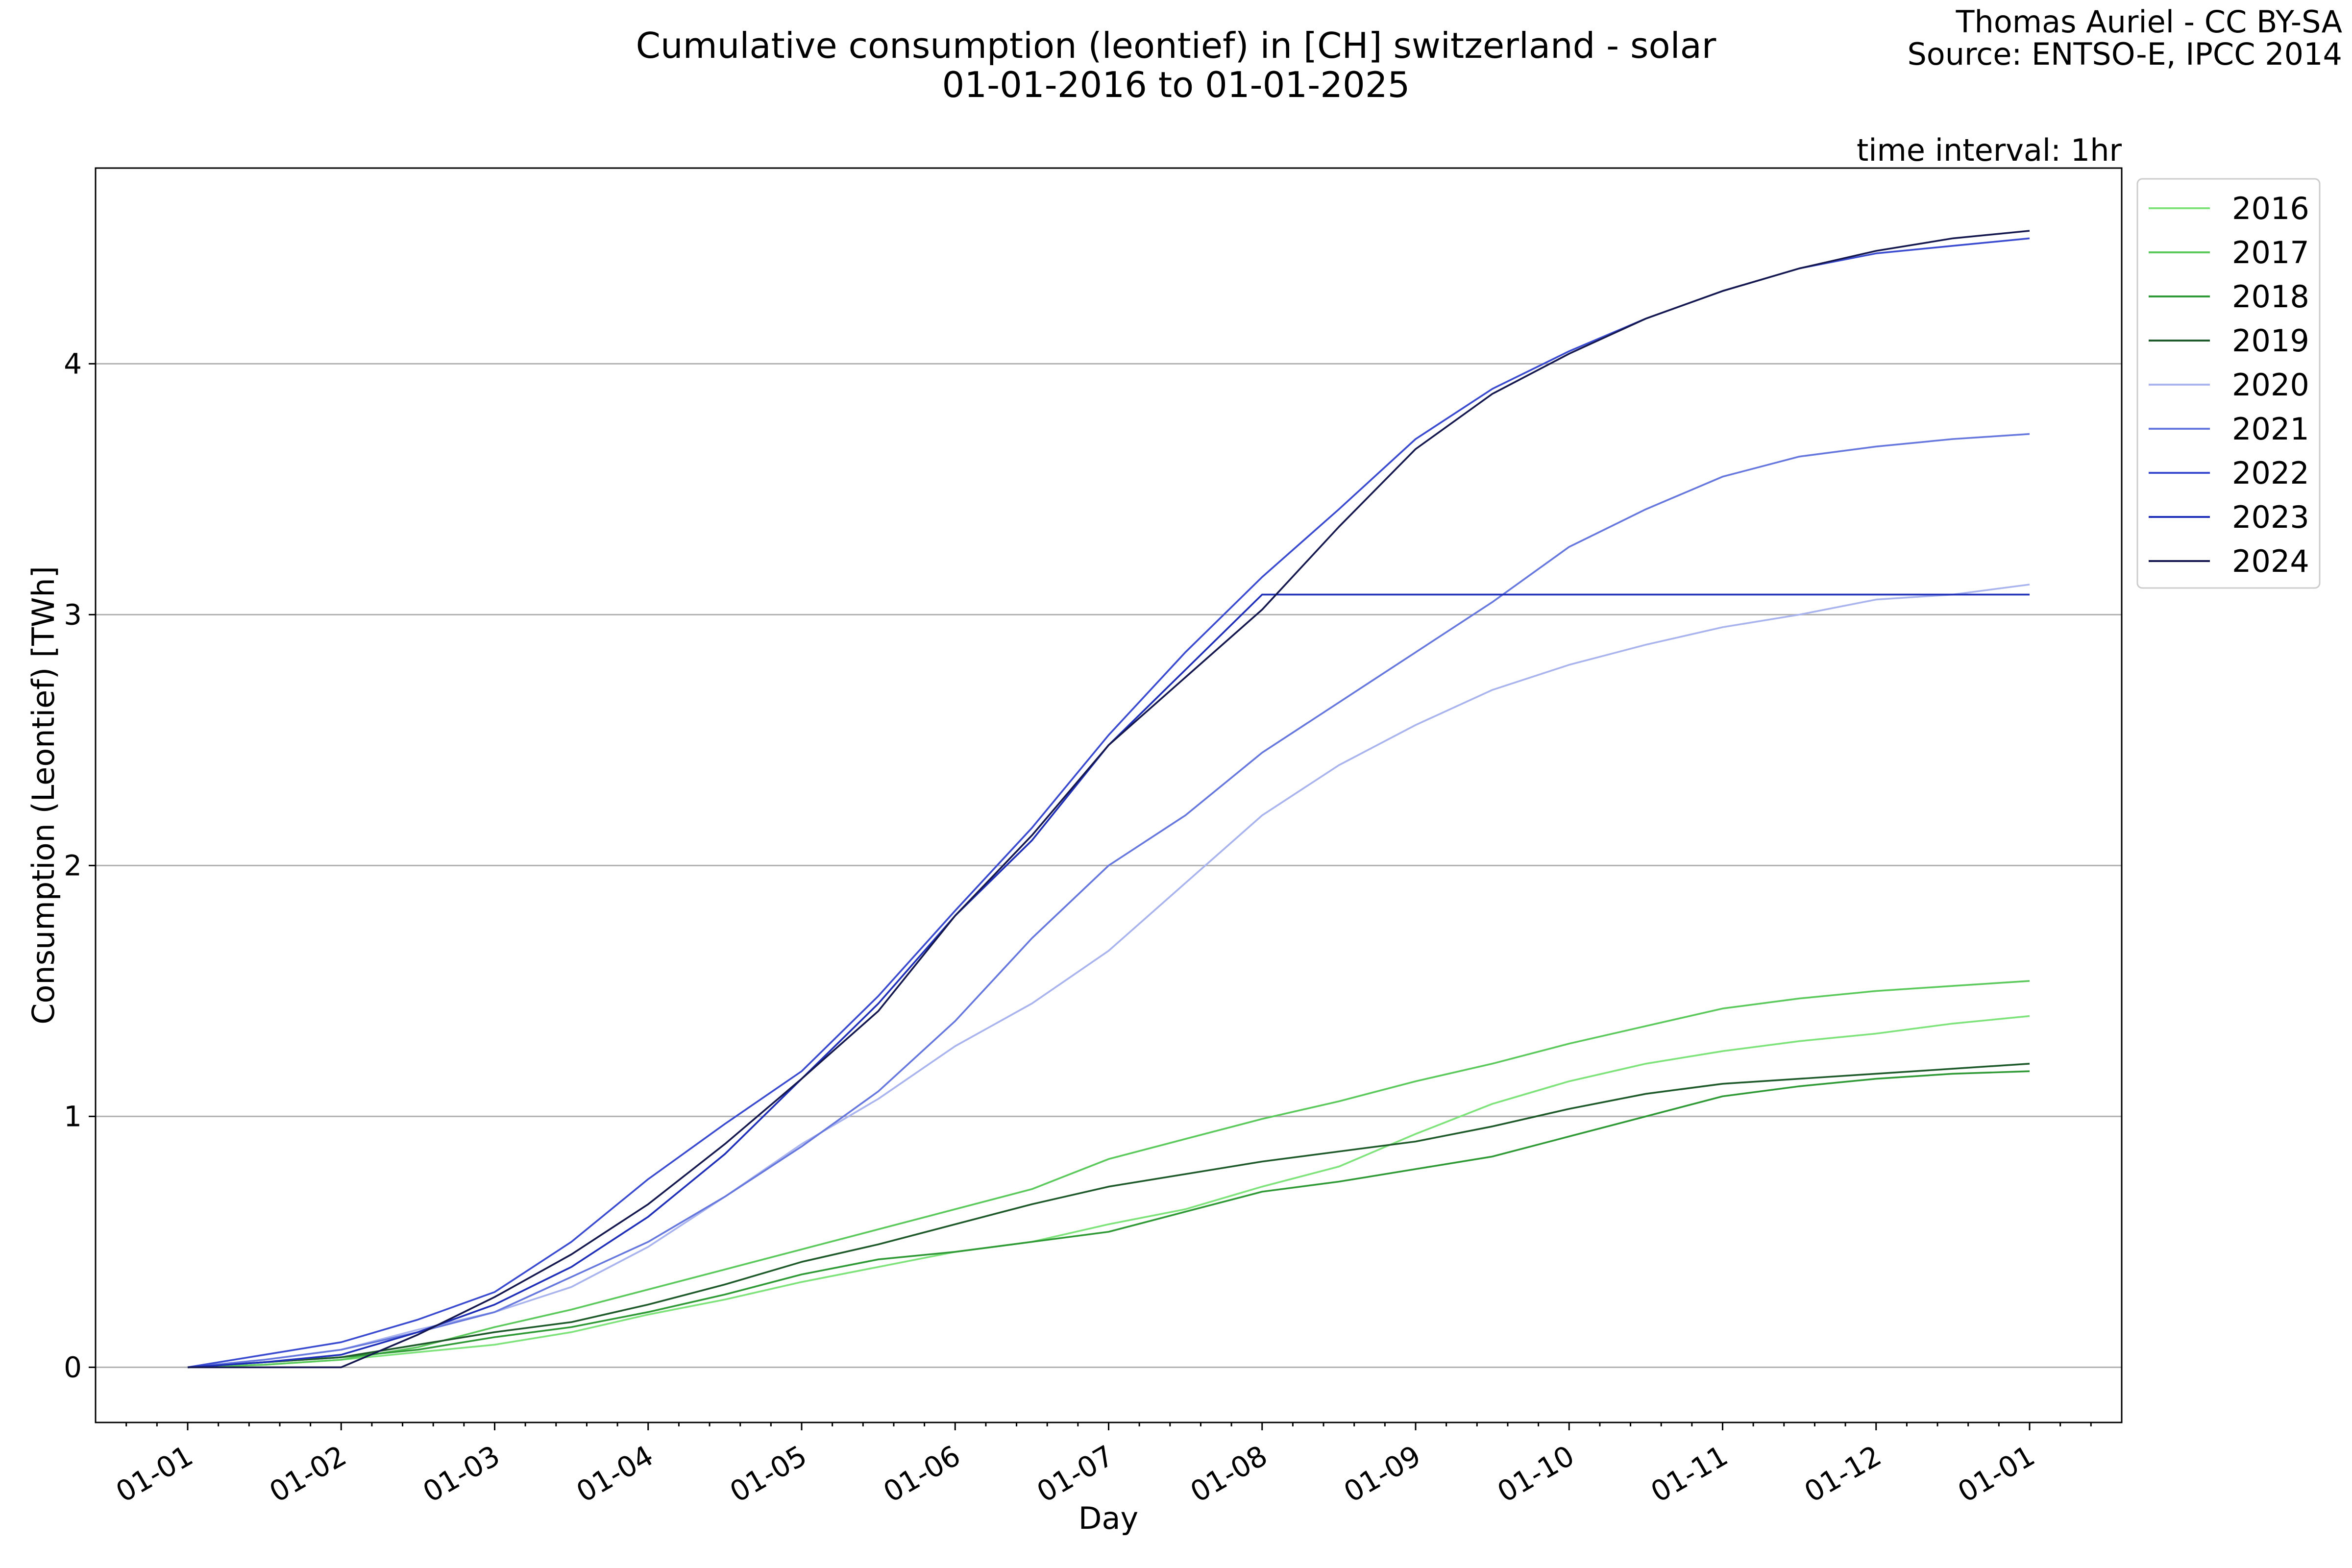 The width and height of the screenshot is (2352, 1568). Describe the element at coordinates (922, 1474) in the screenshot. I see `x-tick-label-5: 01-06` at that location.